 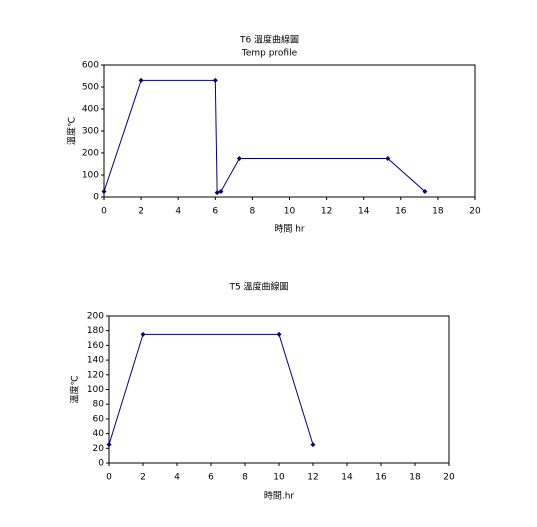 I want to click on y-tick-label: 80, so click(x=99, y=405).